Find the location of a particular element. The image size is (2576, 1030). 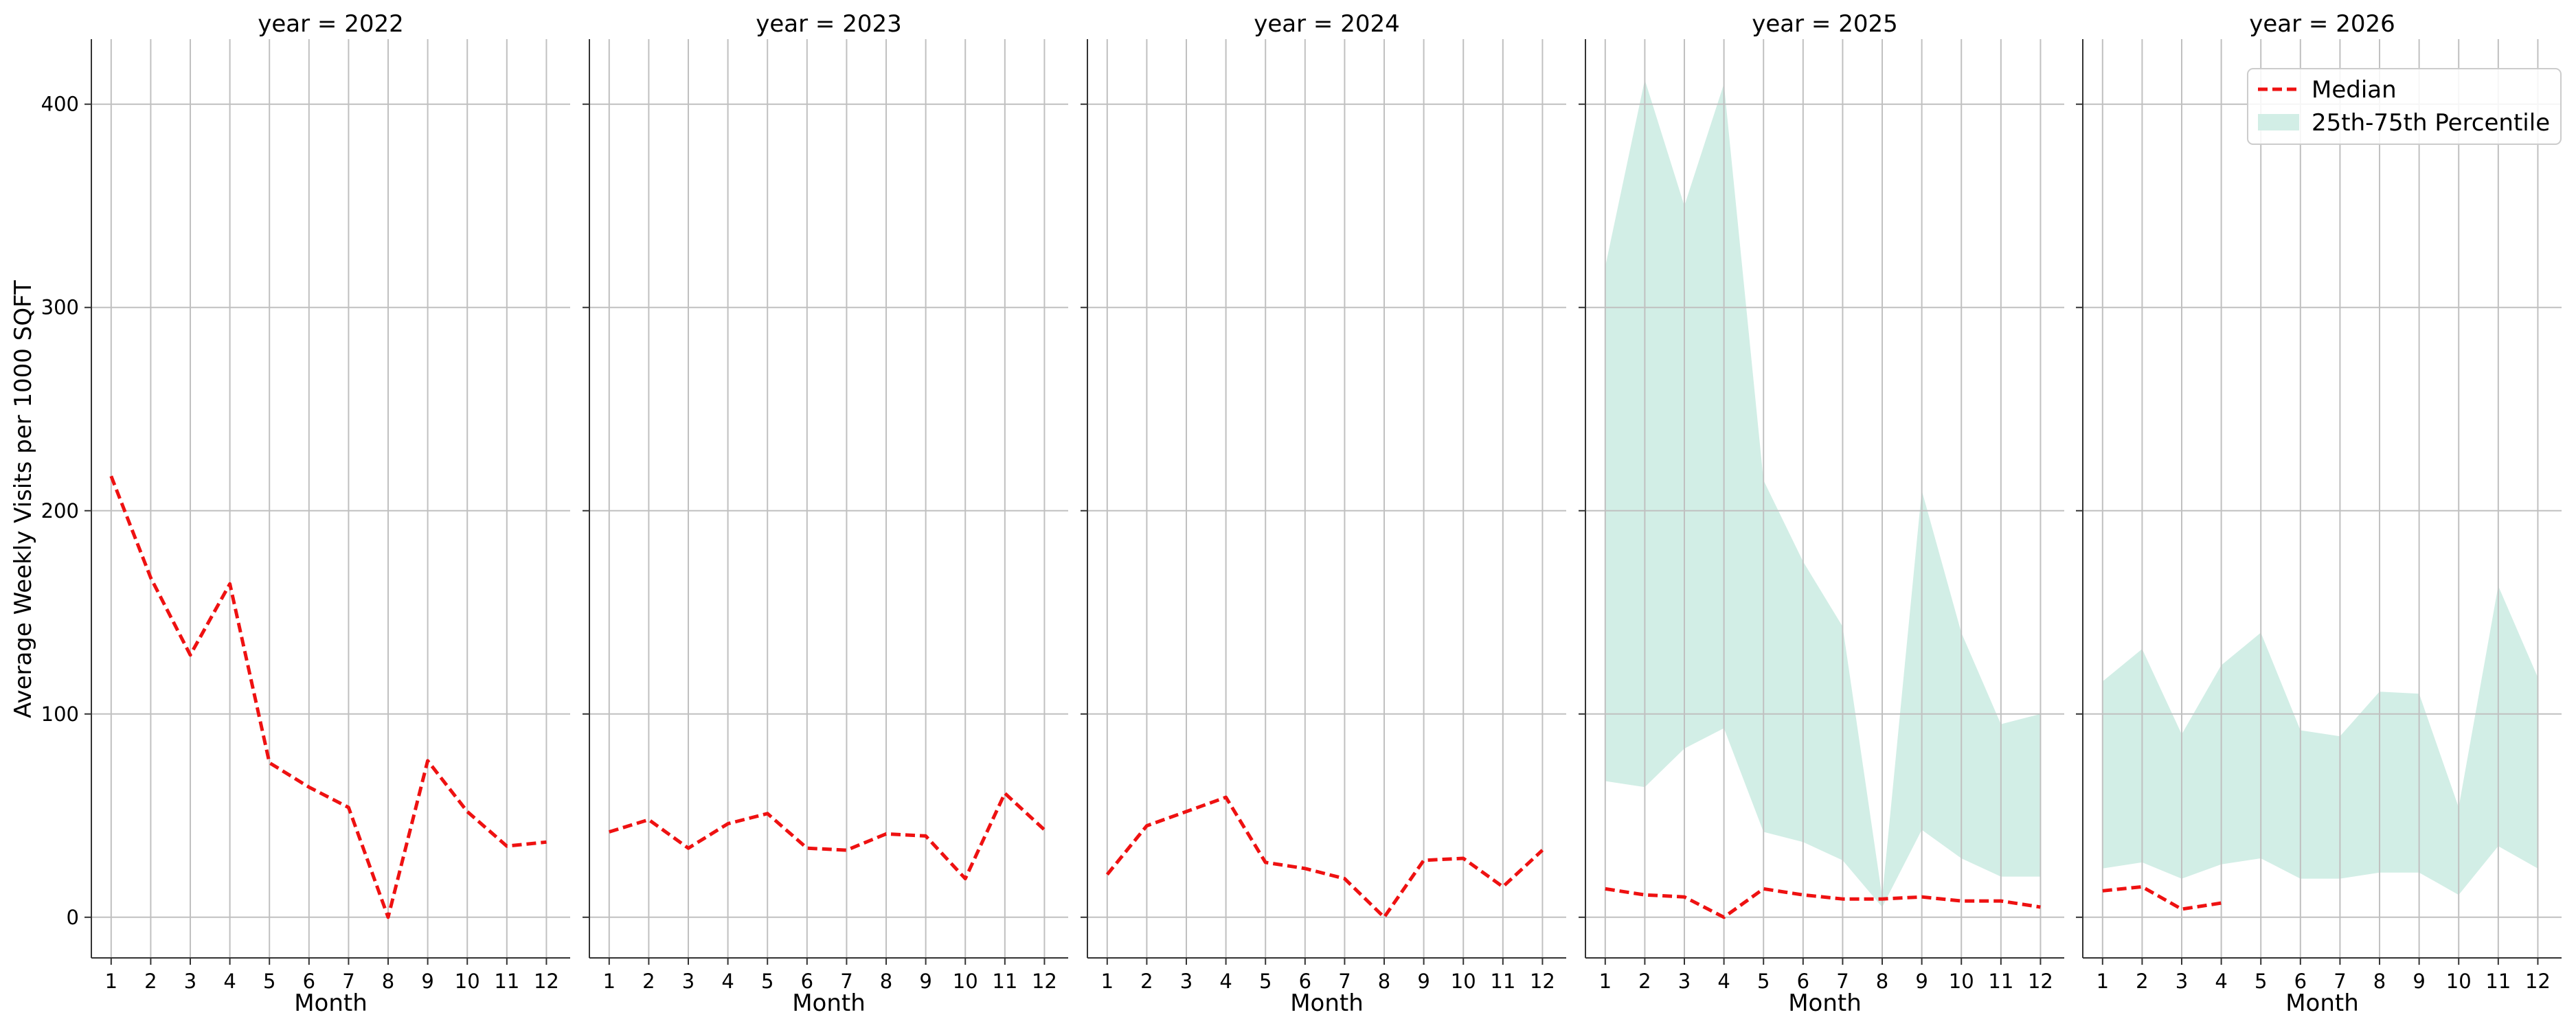

y-tick-label: 400 is located at coordinates (60, 104).